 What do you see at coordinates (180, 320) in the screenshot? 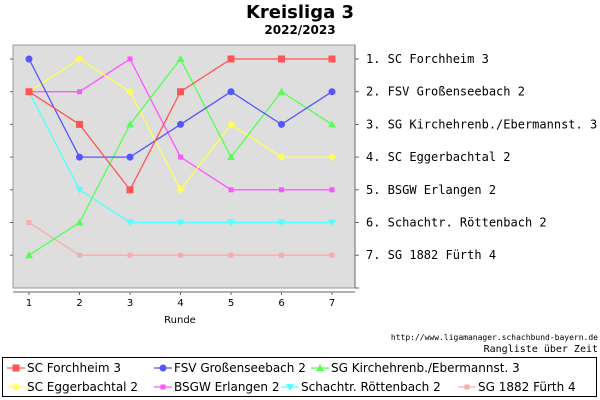
I see `x-axis-label: Runde` at bounding box center [180, 320].